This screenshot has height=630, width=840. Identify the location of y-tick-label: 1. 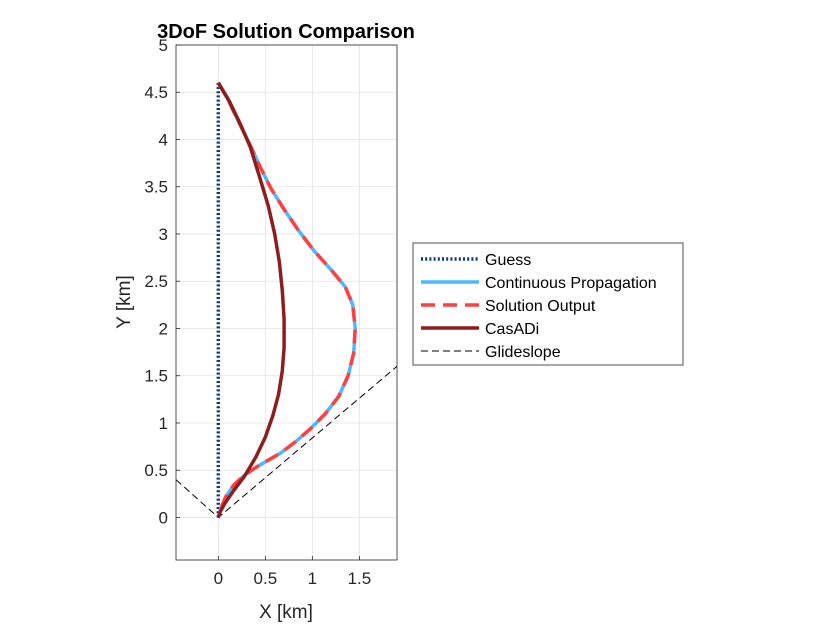
(163, 423).